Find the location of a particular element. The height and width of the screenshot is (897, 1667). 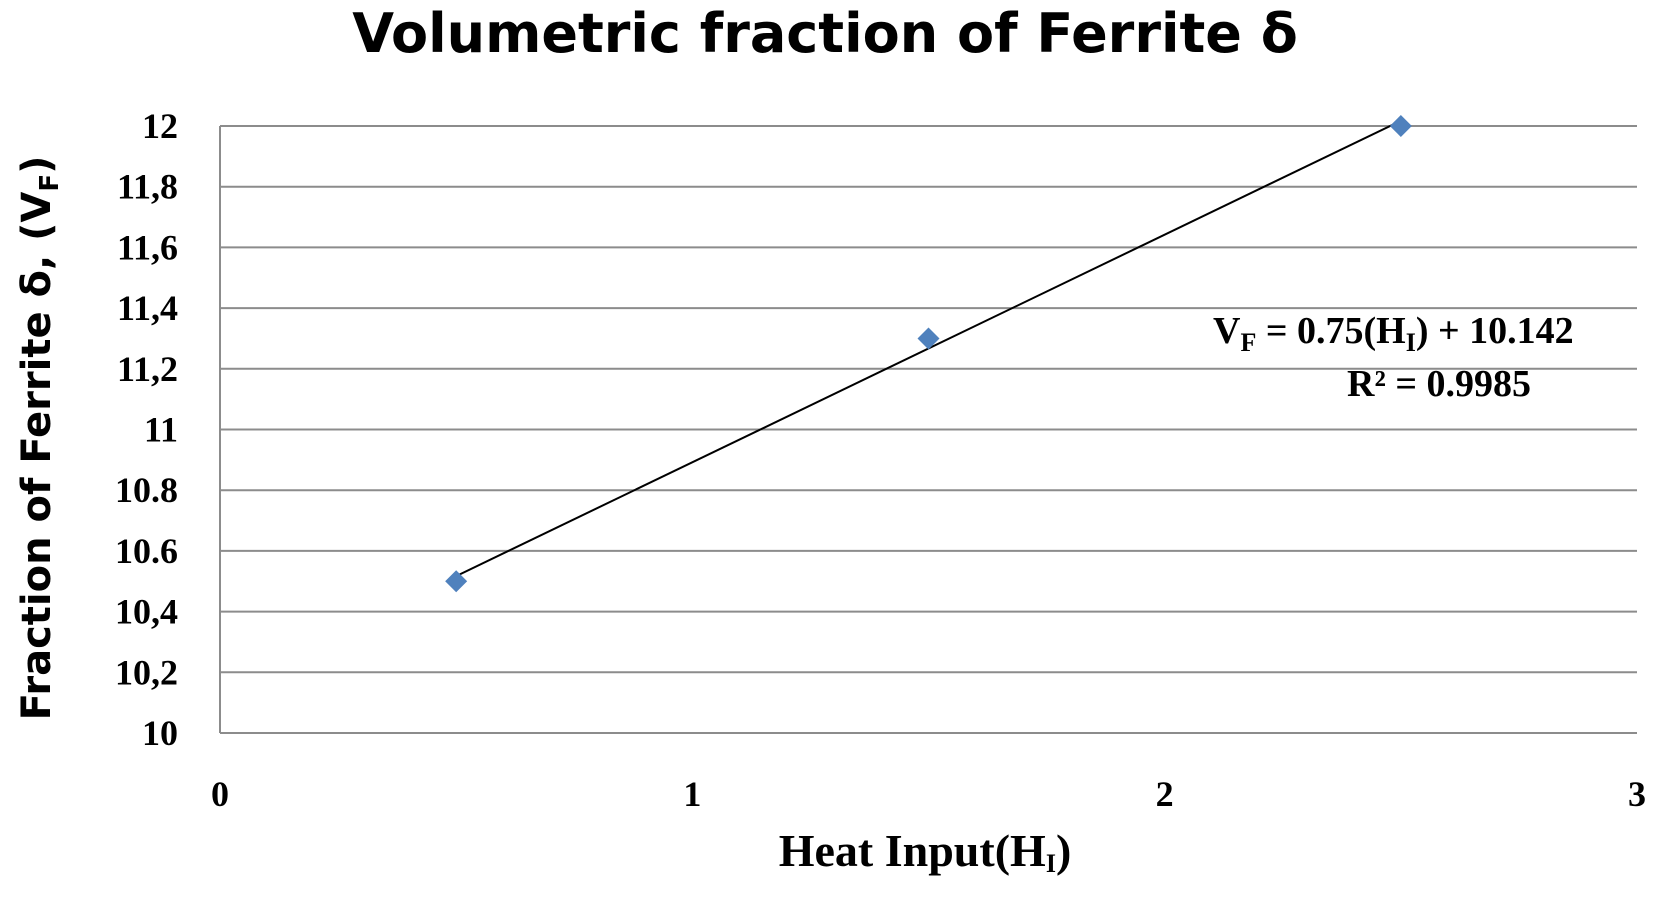

y-tick-label: 10 is located at coordinates (160, 733).